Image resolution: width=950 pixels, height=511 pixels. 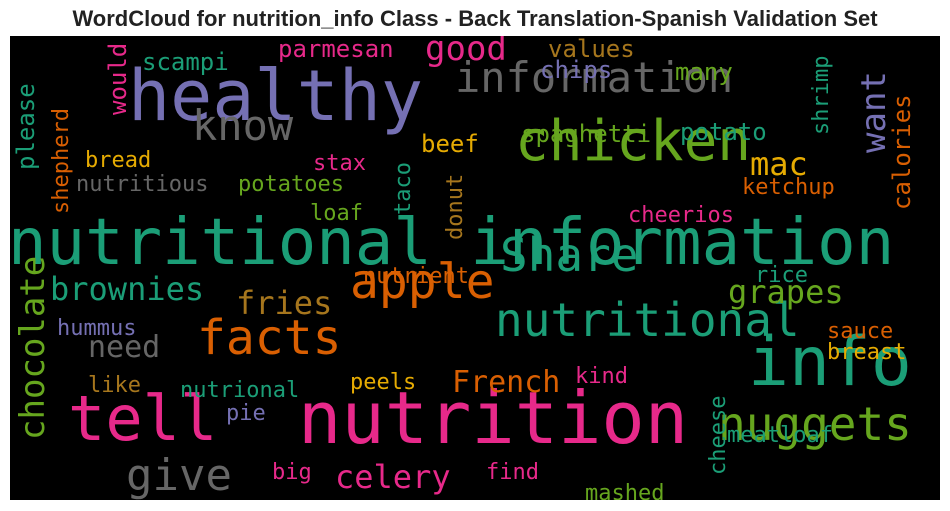 What do you see at coordinates (383, 382) in the screenshot?
I see `word-peels: peels` at bounding box center [383, 382].